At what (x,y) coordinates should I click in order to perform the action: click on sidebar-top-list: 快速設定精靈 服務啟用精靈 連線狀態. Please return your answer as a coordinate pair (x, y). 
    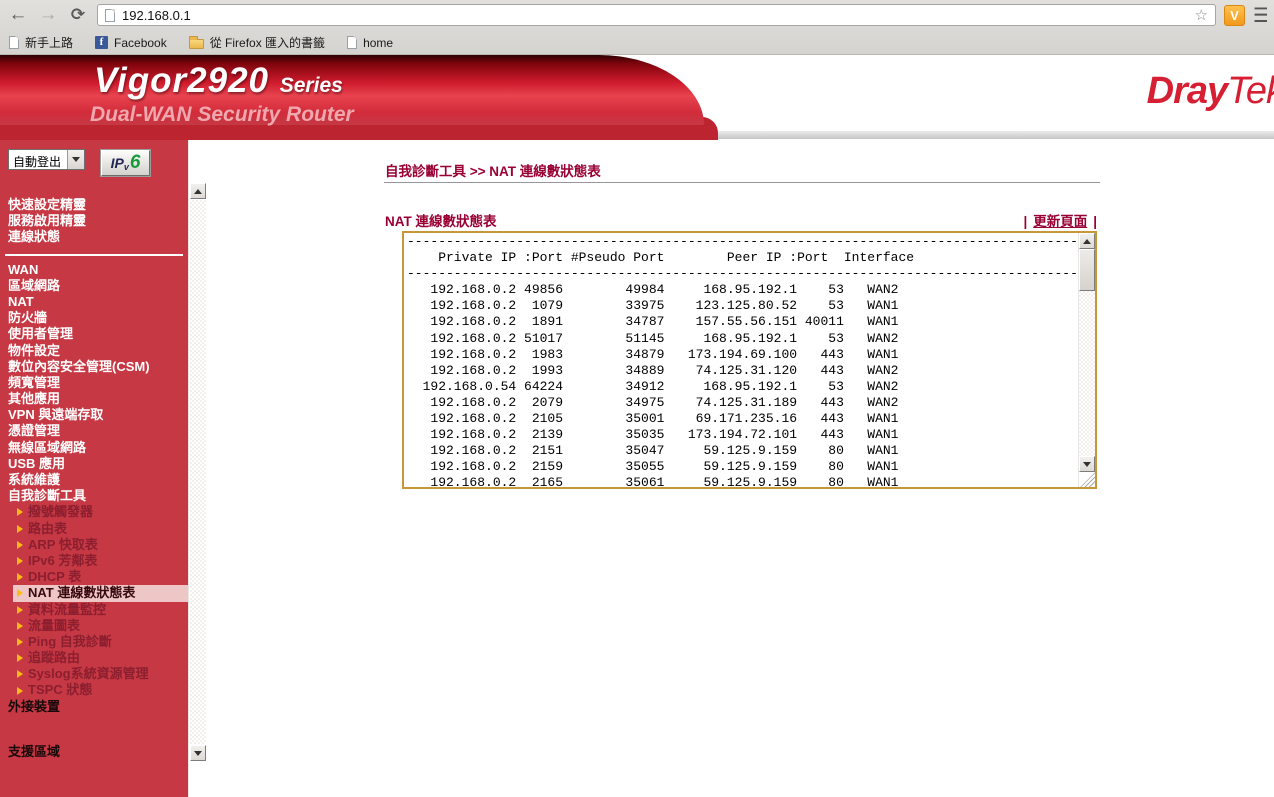
    Looking at the image, I should click on (94, 221).